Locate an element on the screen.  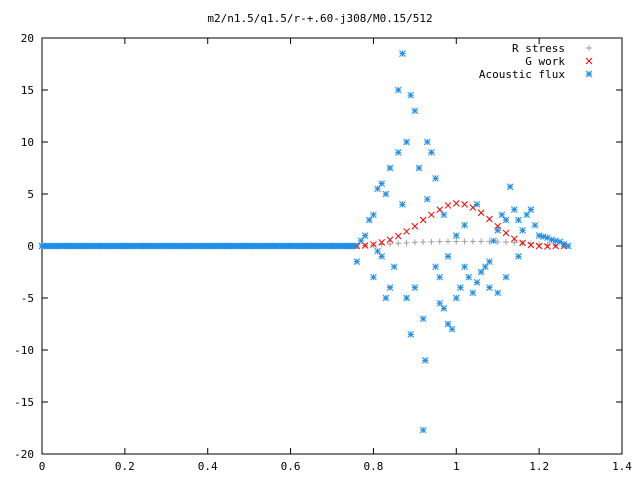
legend-label: R stress is located at coordinates (538, 48).